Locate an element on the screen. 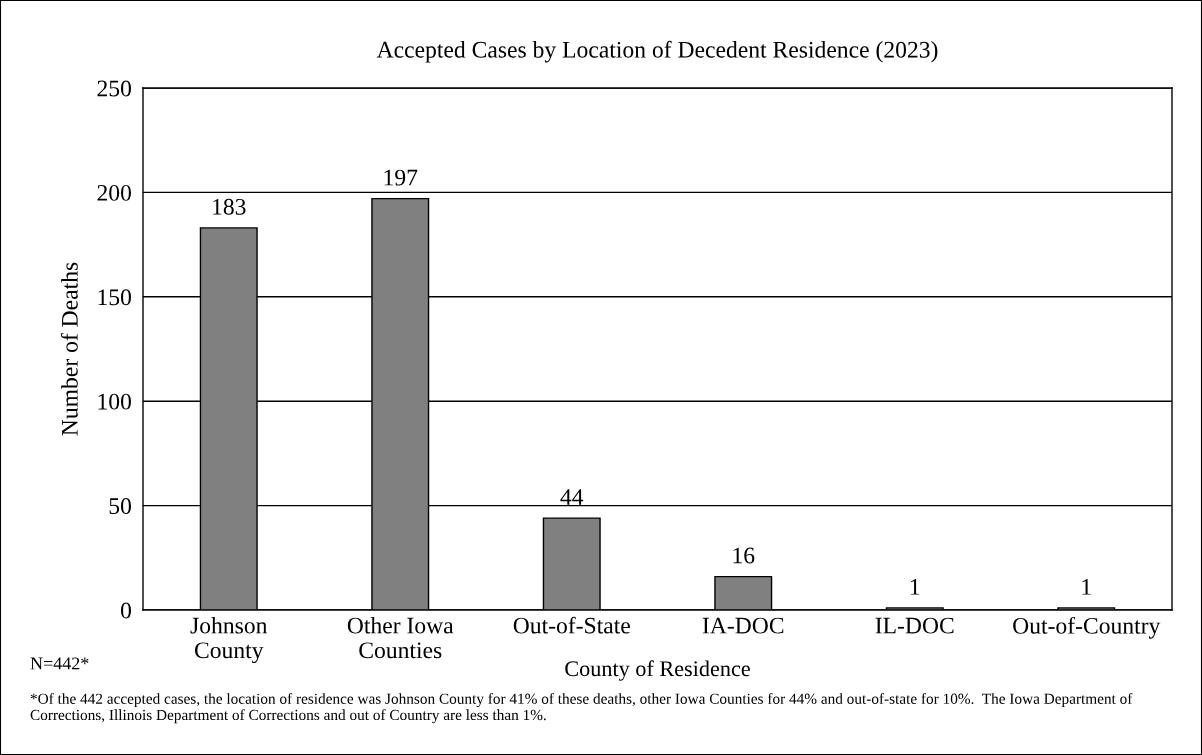  y-tick-label: 150 is located at coordinates (114, 297).